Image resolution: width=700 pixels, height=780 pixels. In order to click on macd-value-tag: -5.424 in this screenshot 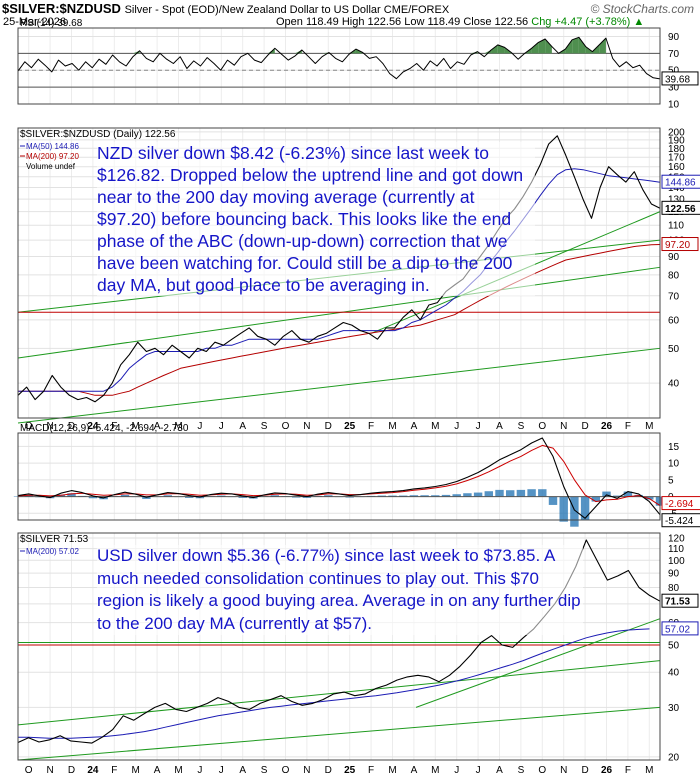, I will do `click(679, 521)`.